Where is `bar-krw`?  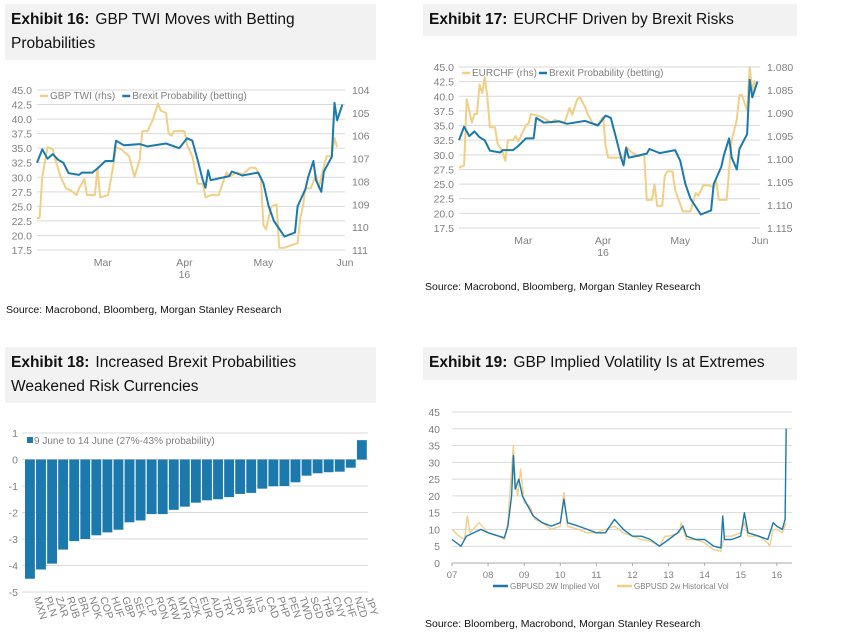
bar-krw is located at coordinates (162, 487).